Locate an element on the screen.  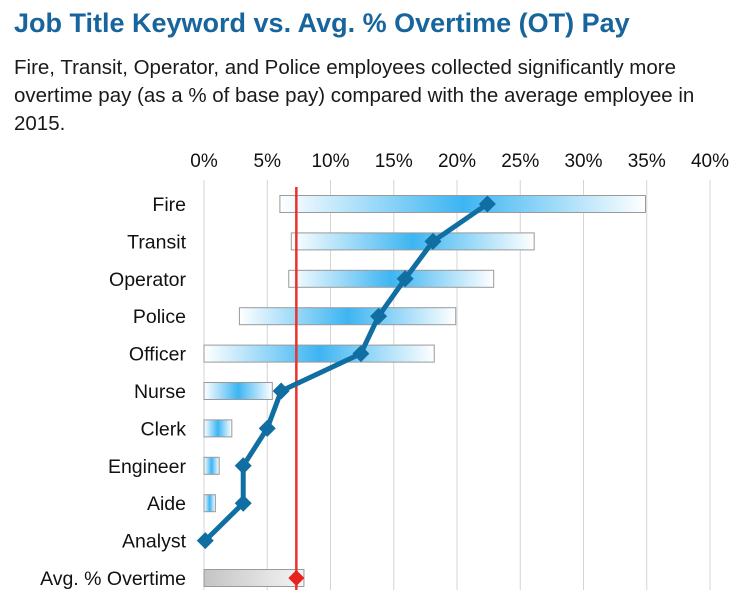
category-label: Avg. % Overtime is located at coordinates (113, 579).